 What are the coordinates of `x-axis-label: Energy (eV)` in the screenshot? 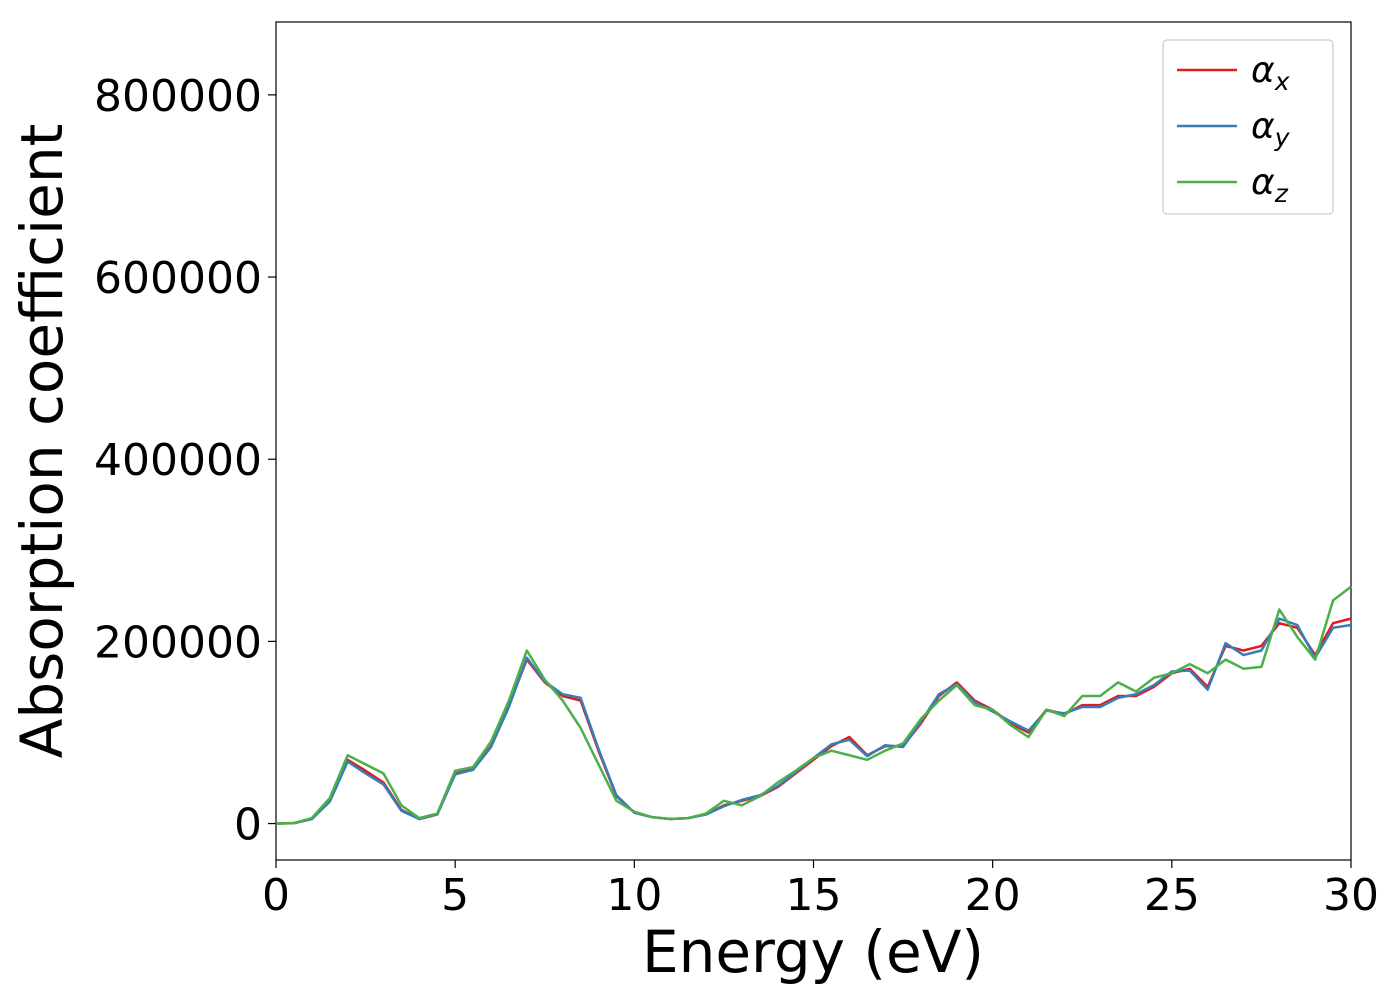 It's located at (813, 952).